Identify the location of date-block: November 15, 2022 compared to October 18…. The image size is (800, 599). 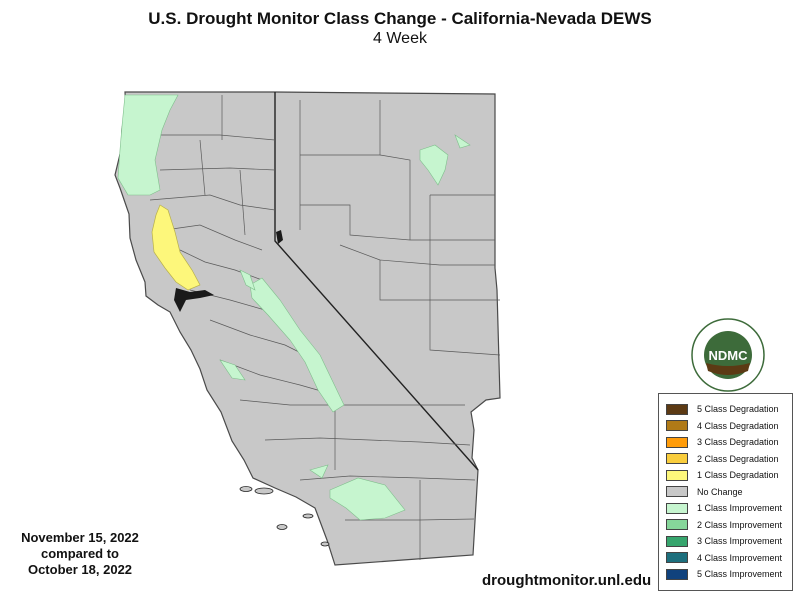
(80, 554).